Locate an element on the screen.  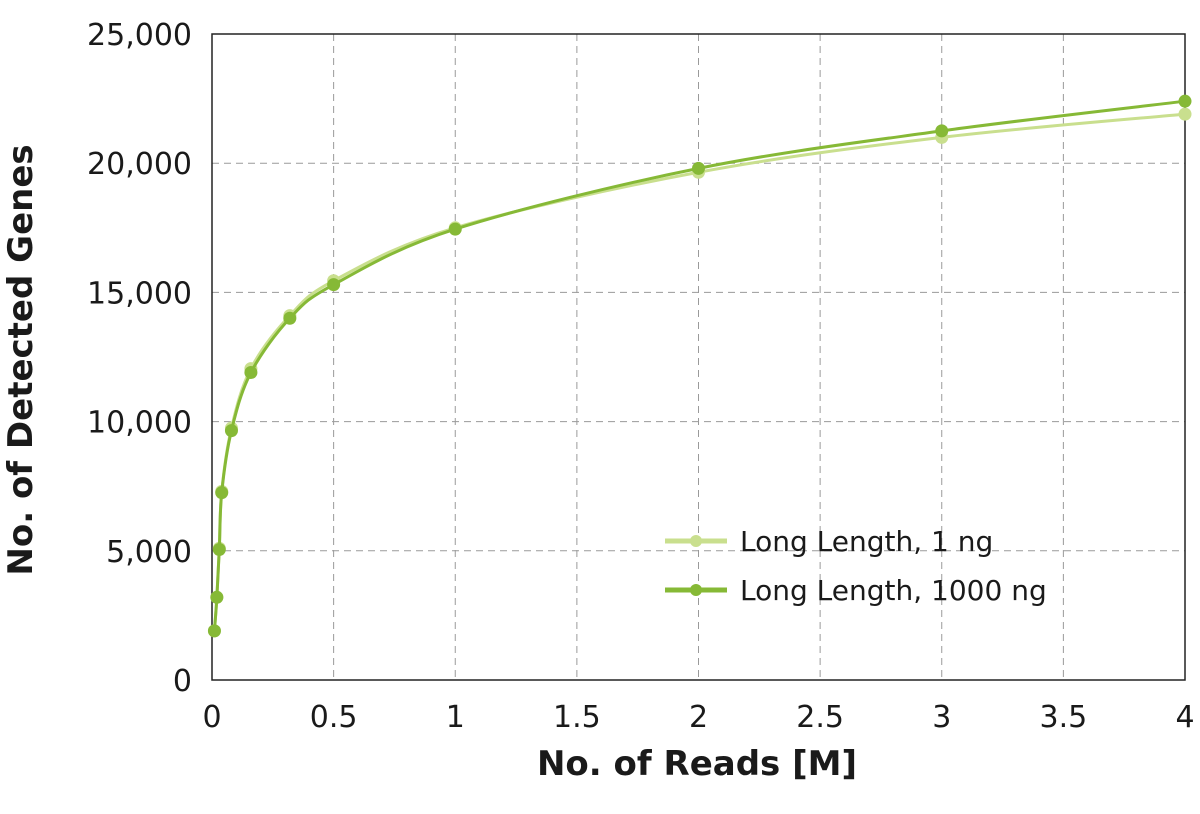
legend: Long Length, 1 ng Long Length, 1000 ng is located at coordinates (856, 566).